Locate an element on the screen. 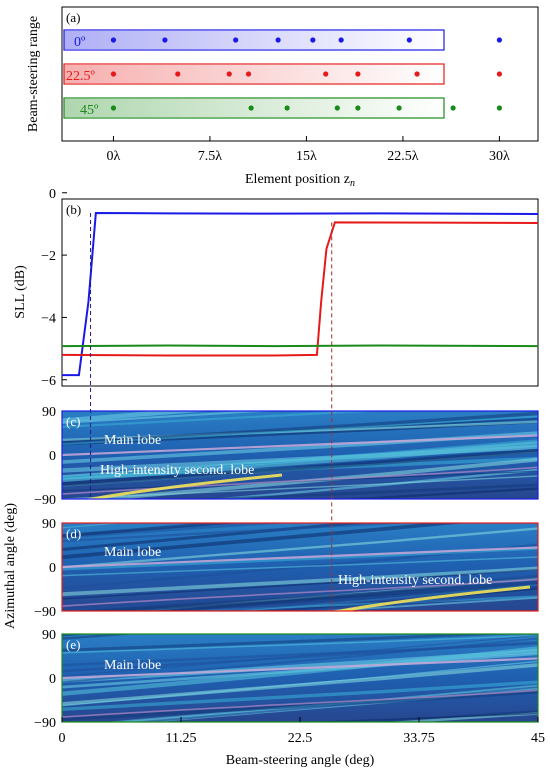 The height and width of the screenshot is (769, 550). heatmap-d-streaks is located at coordinates (300, 567).